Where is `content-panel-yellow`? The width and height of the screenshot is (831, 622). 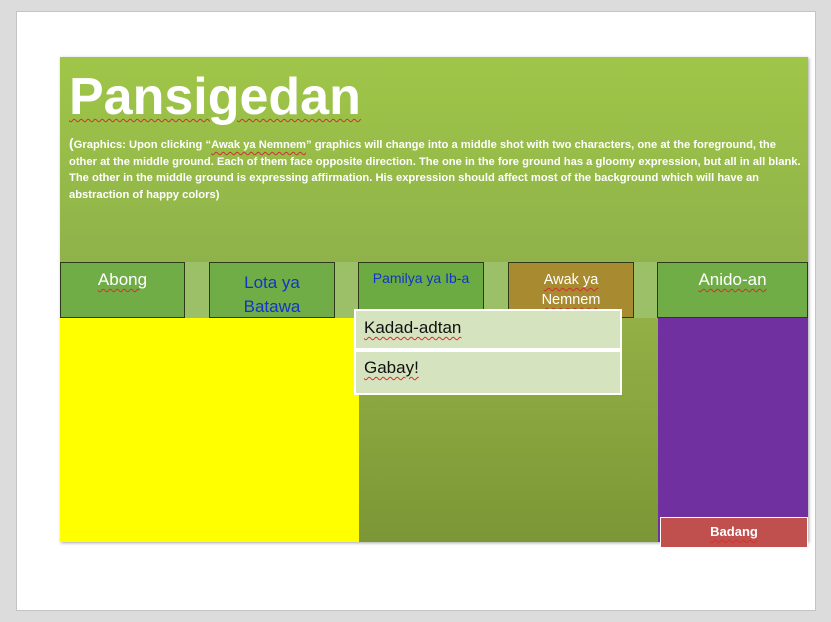
content-panel-yellow is located at coordinates (209, 430).